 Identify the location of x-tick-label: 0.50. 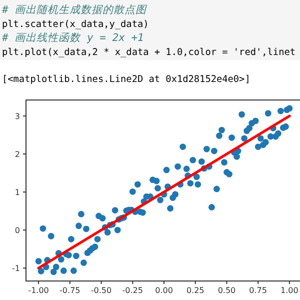
(227, 290).